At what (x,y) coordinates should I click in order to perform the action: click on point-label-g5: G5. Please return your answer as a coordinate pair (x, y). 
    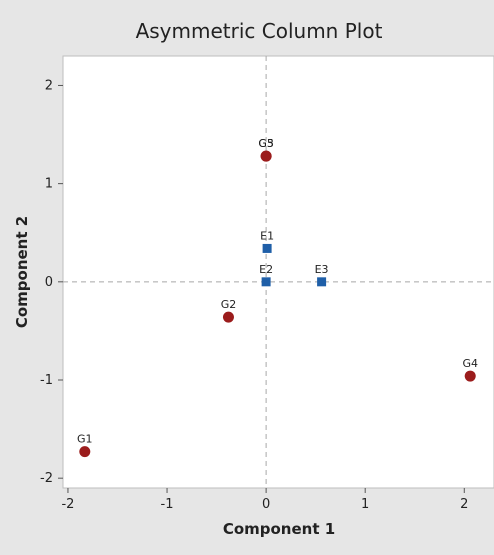
    Looking at the image, I should click on (266, 143).